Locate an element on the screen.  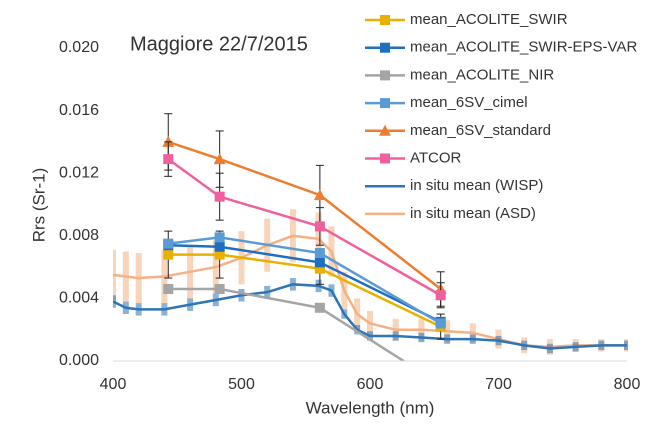
legend-label: ATCOR is located at coordinates (436, 157).